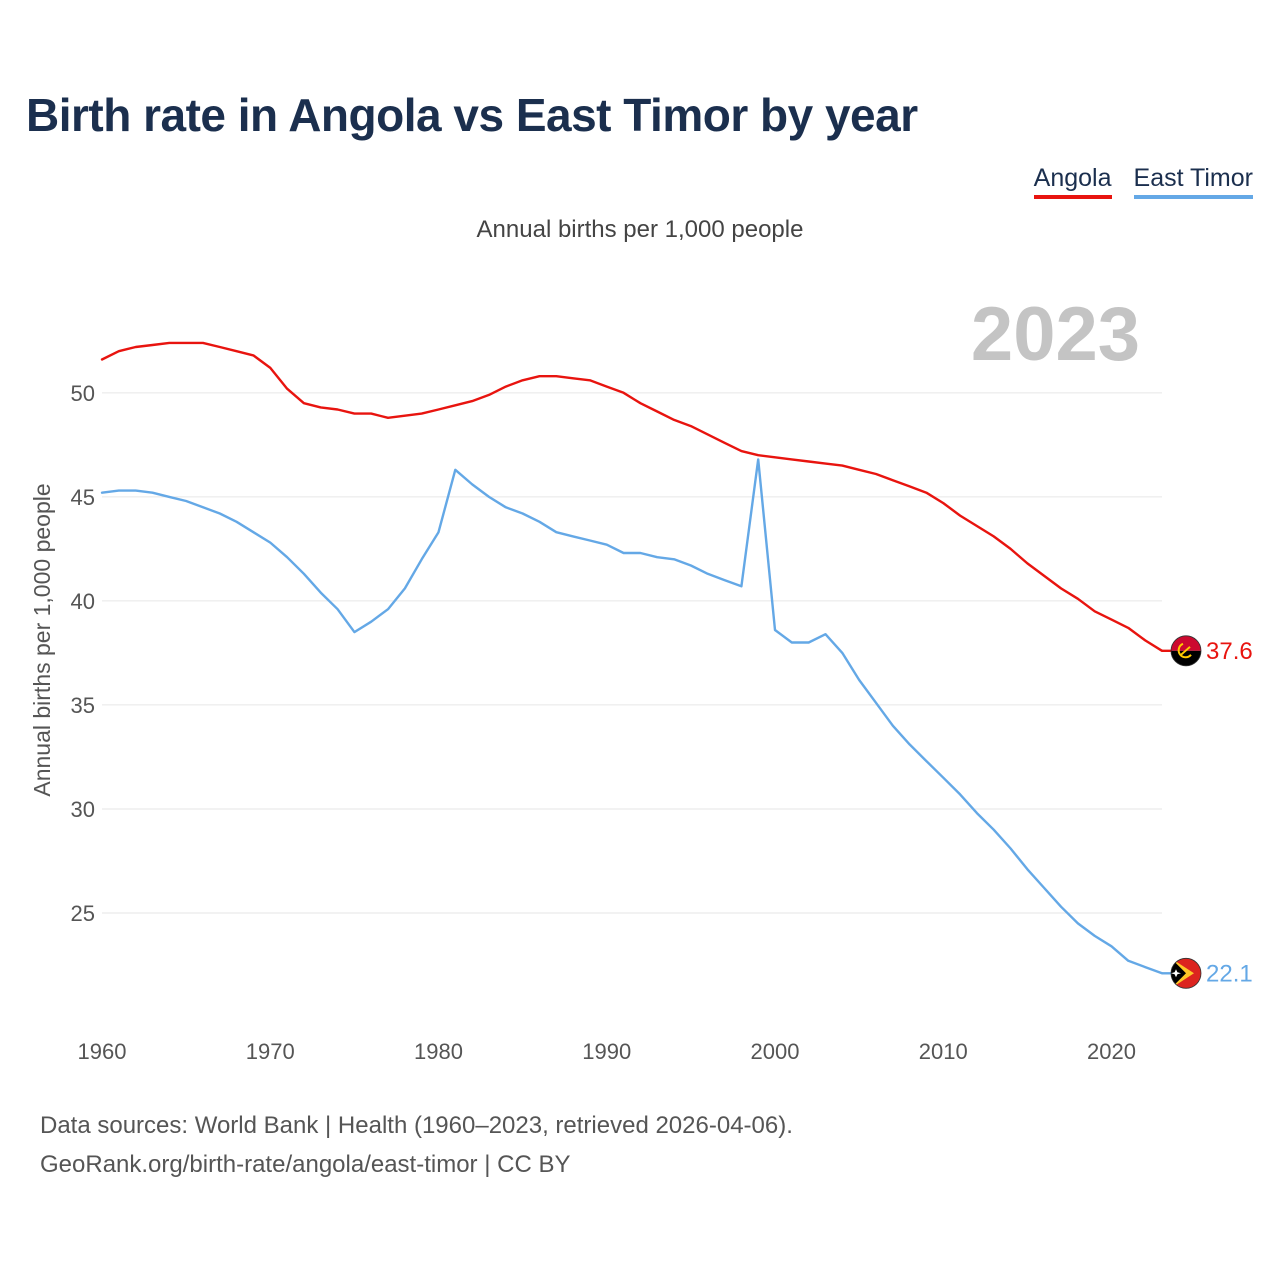 The height and width of the screenshot is (1280, 1280). Describe the element at coordinates (775, 1051) in the screenshot. I see `x-tick-label: 2000` at that location.